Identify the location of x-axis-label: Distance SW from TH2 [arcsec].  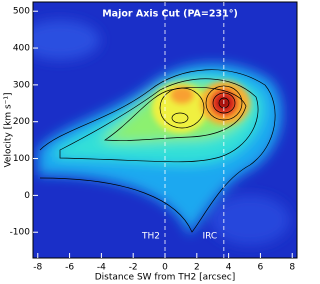
(165, 278).